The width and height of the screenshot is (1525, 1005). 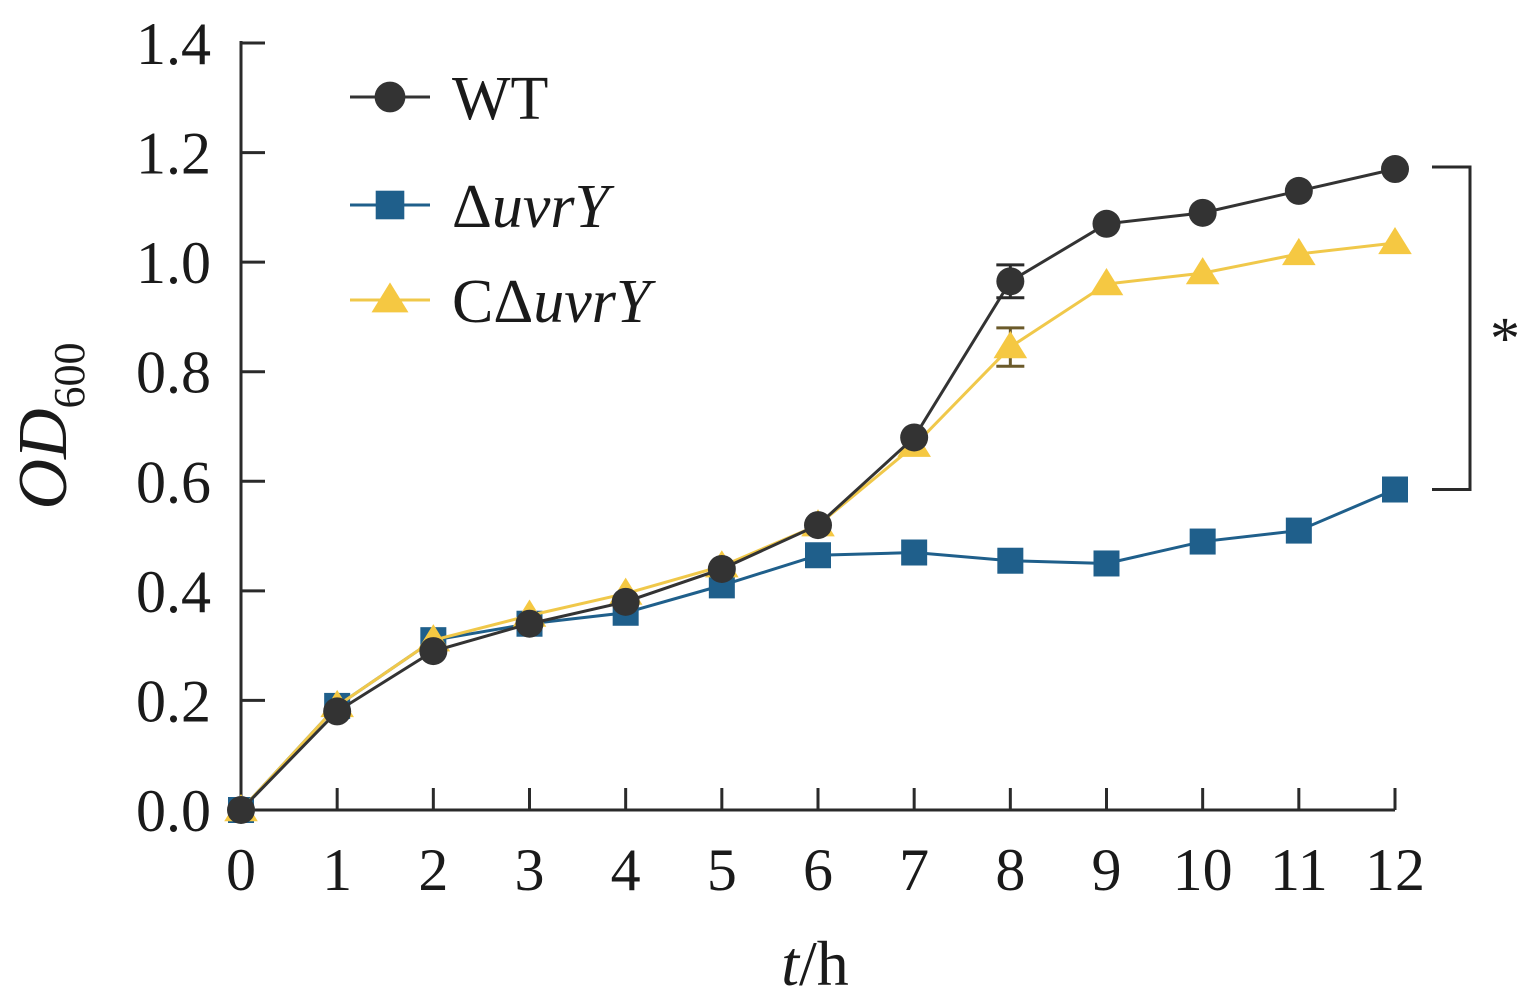 What do you see at coordinates (530, 870) in the screenshot?
I see `x-tick-label: 3` at bounding box center [530, 870].